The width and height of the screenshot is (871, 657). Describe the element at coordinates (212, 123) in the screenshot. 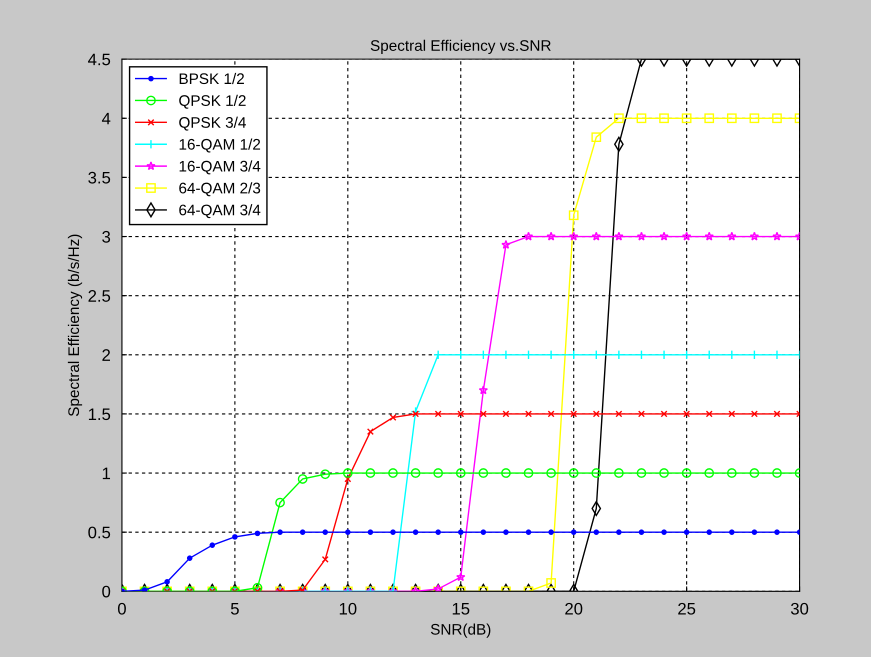

I see `legend-label: QPSK 3/4` at that location.